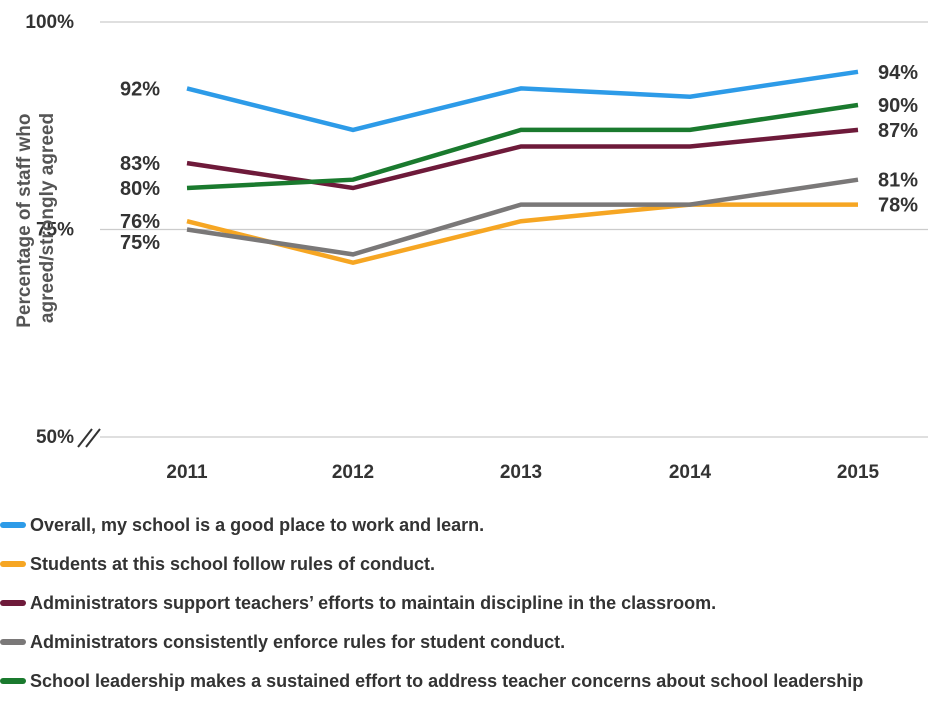  I want to click on x-tick-label: 2014, so click(690, 472).